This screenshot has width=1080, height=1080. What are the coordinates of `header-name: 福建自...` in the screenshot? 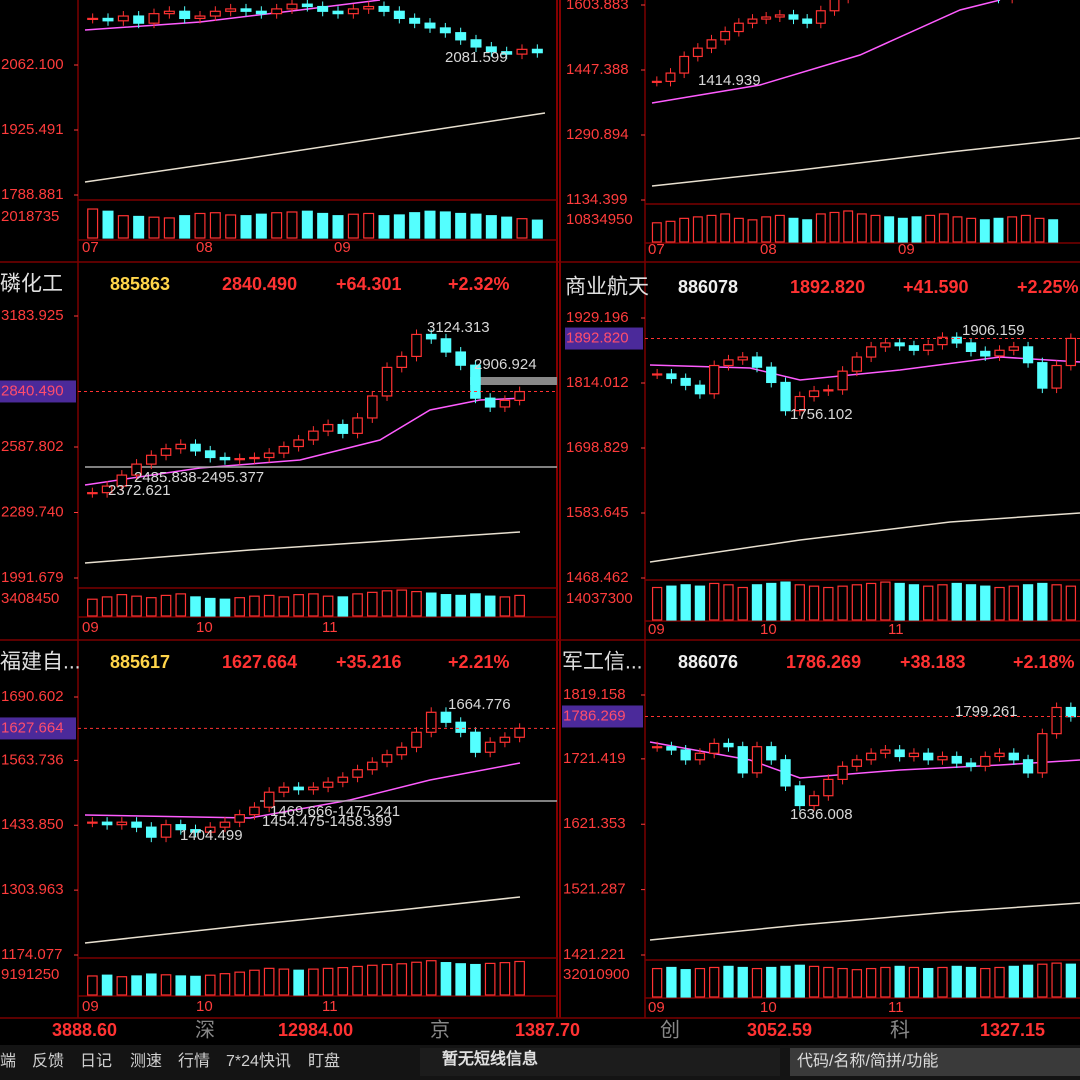 It's located at (40, 662).